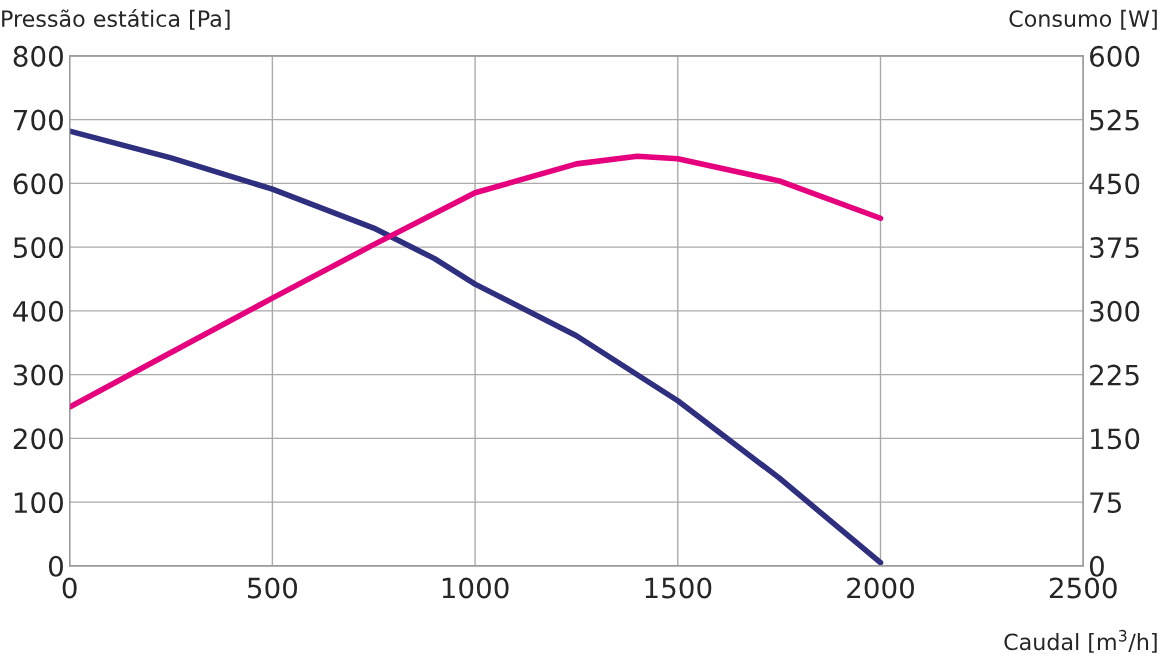 This screenshot has height=658, width=1161. What do you see at coordinates (1080, 641) in the screenshot?
I see `x-axis-title: Caudal [m$^{3}$/h]` at bounding box center [1080, 641].